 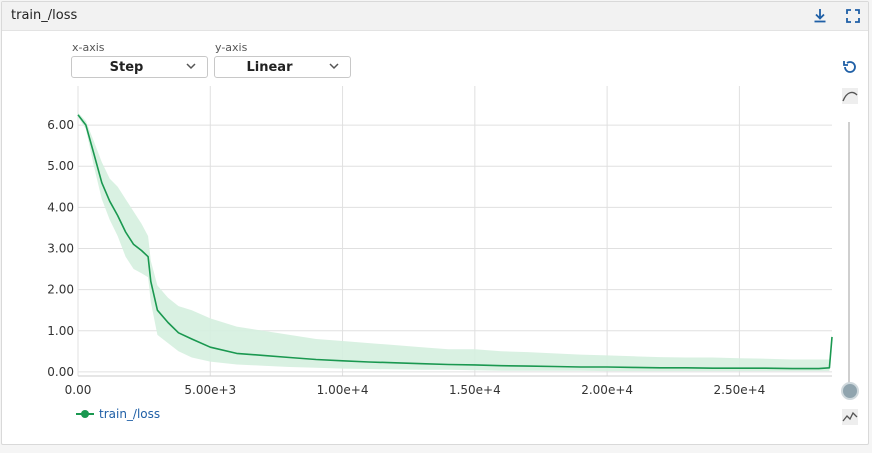 What do you see at coordinates (85, 414) in the screenshot?
I see `legend-marker` at bounding box center [85, 414].